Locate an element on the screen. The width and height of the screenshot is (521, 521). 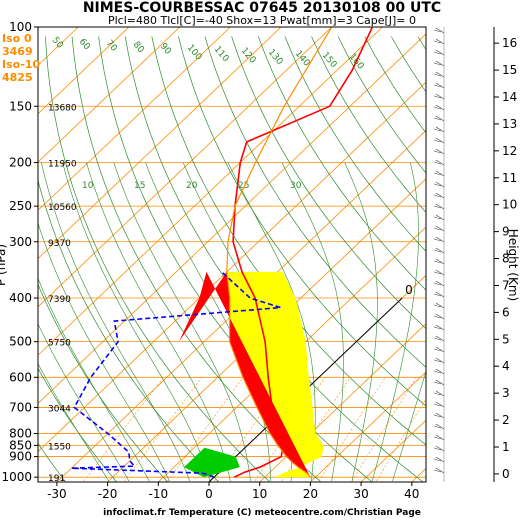
dry-adiabat-label: 70 is located at coordinates (111, 46).